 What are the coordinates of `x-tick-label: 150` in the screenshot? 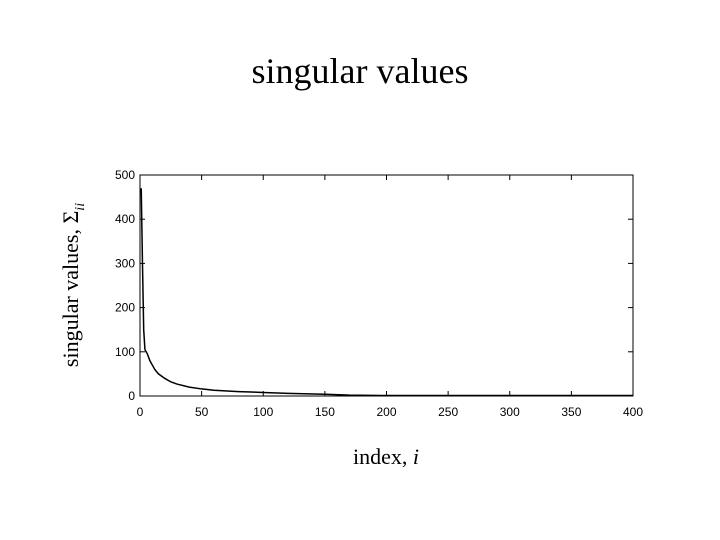 It's located at (325, 412).